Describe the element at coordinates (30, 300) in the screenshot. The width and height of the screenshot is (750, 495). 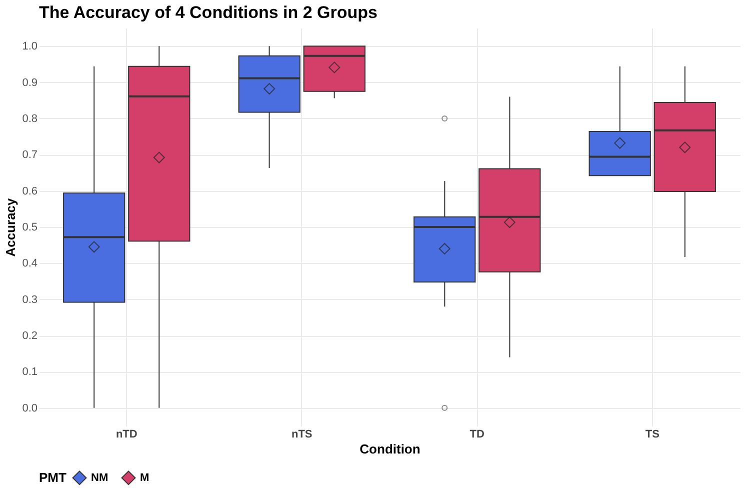
I see `y-tick-label: 0.3` at that location.